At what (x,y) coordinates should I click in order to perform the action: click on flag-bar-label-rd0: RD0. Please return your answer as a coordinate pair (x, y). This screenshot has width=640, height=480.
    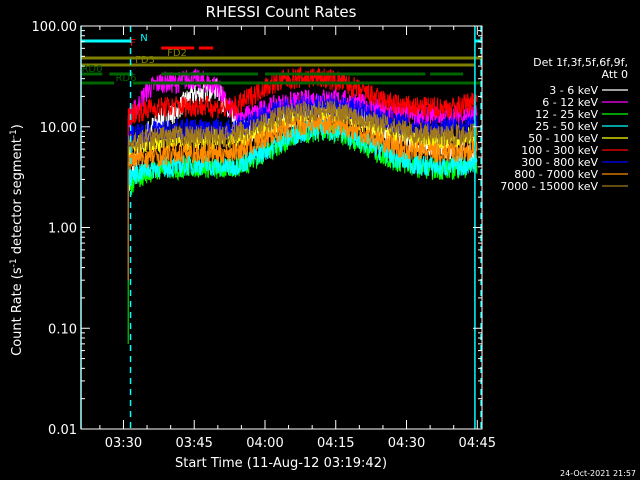
    Looking at the image, I should click on (91, 69).